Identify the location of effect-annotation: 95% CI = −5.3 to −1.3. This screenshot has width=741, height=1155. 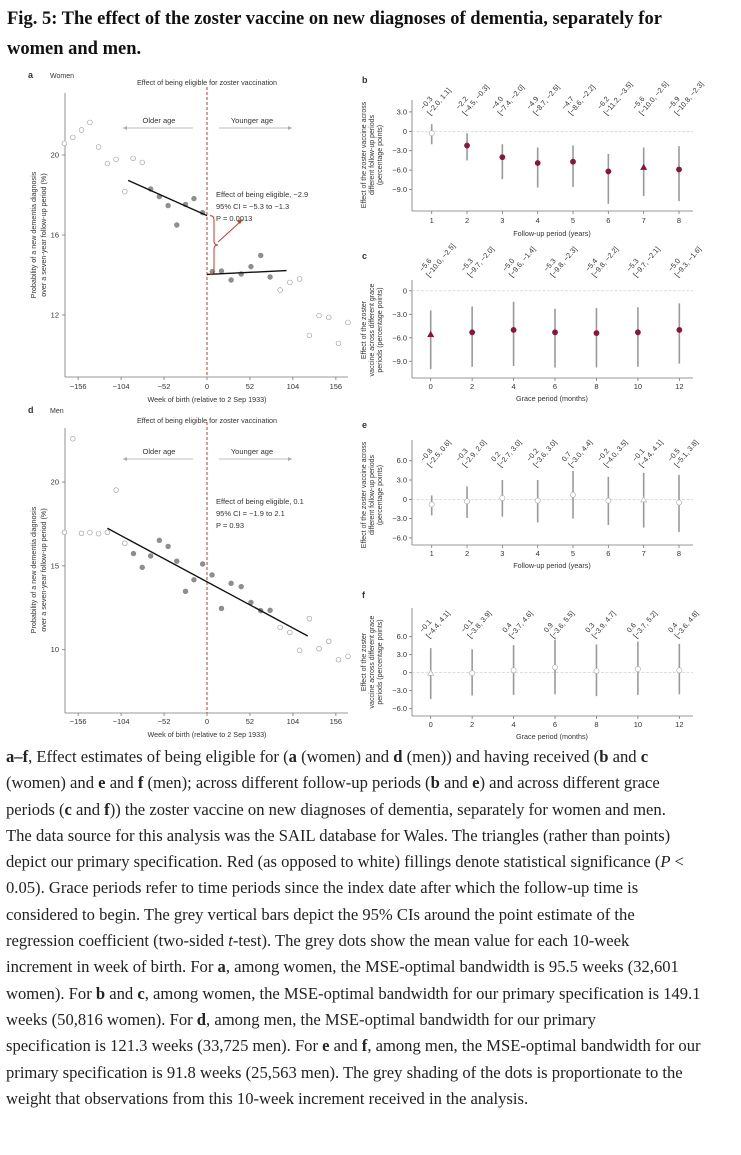
(252, 206).